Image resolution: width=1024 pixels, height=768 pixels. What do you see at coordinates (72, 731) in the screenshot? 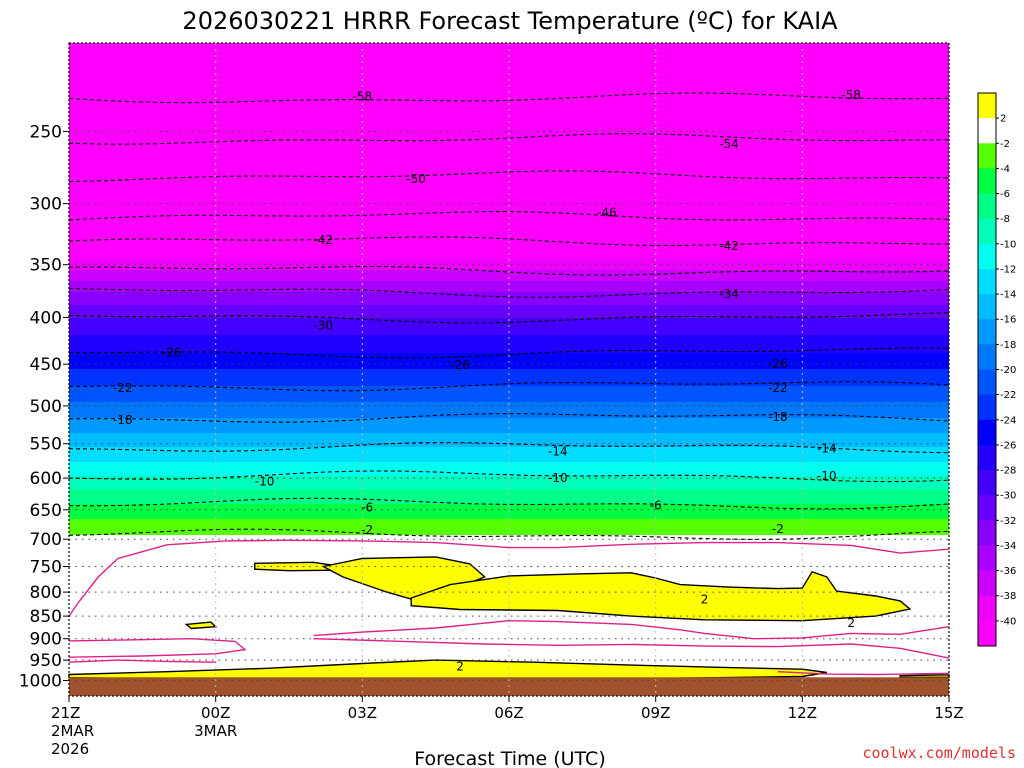
I see `x-tick-sublabel: 2MAR` at bounding box center [72, 731].